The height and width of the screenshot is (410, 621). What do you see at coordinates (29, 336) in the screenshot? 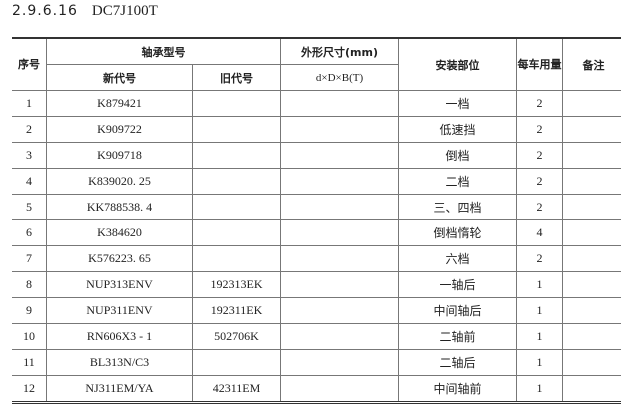
I see `cell-seq: 10` at bounding box center [29, 336].